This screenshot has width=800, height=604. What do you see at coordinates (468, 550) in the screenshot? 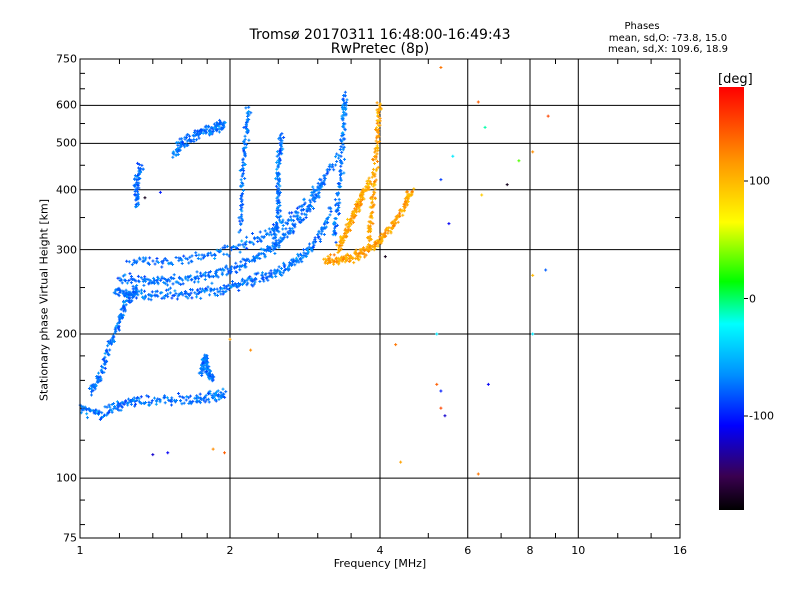
I see `x-tick-label: 6` at bounding box center [468, 550].